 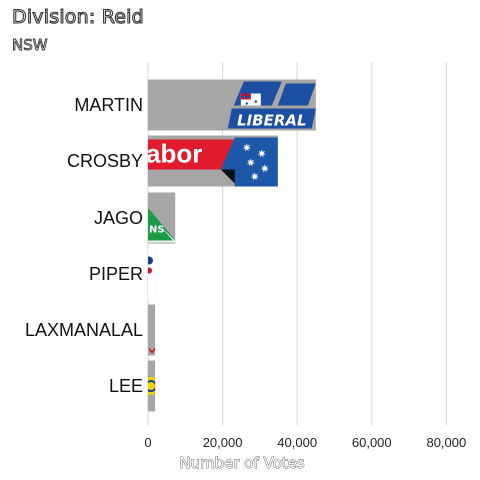 What do you see at coordinates (212, 161) in the screenshot?
I see `bar-crosby: abor` at bounding box center [212, 161].